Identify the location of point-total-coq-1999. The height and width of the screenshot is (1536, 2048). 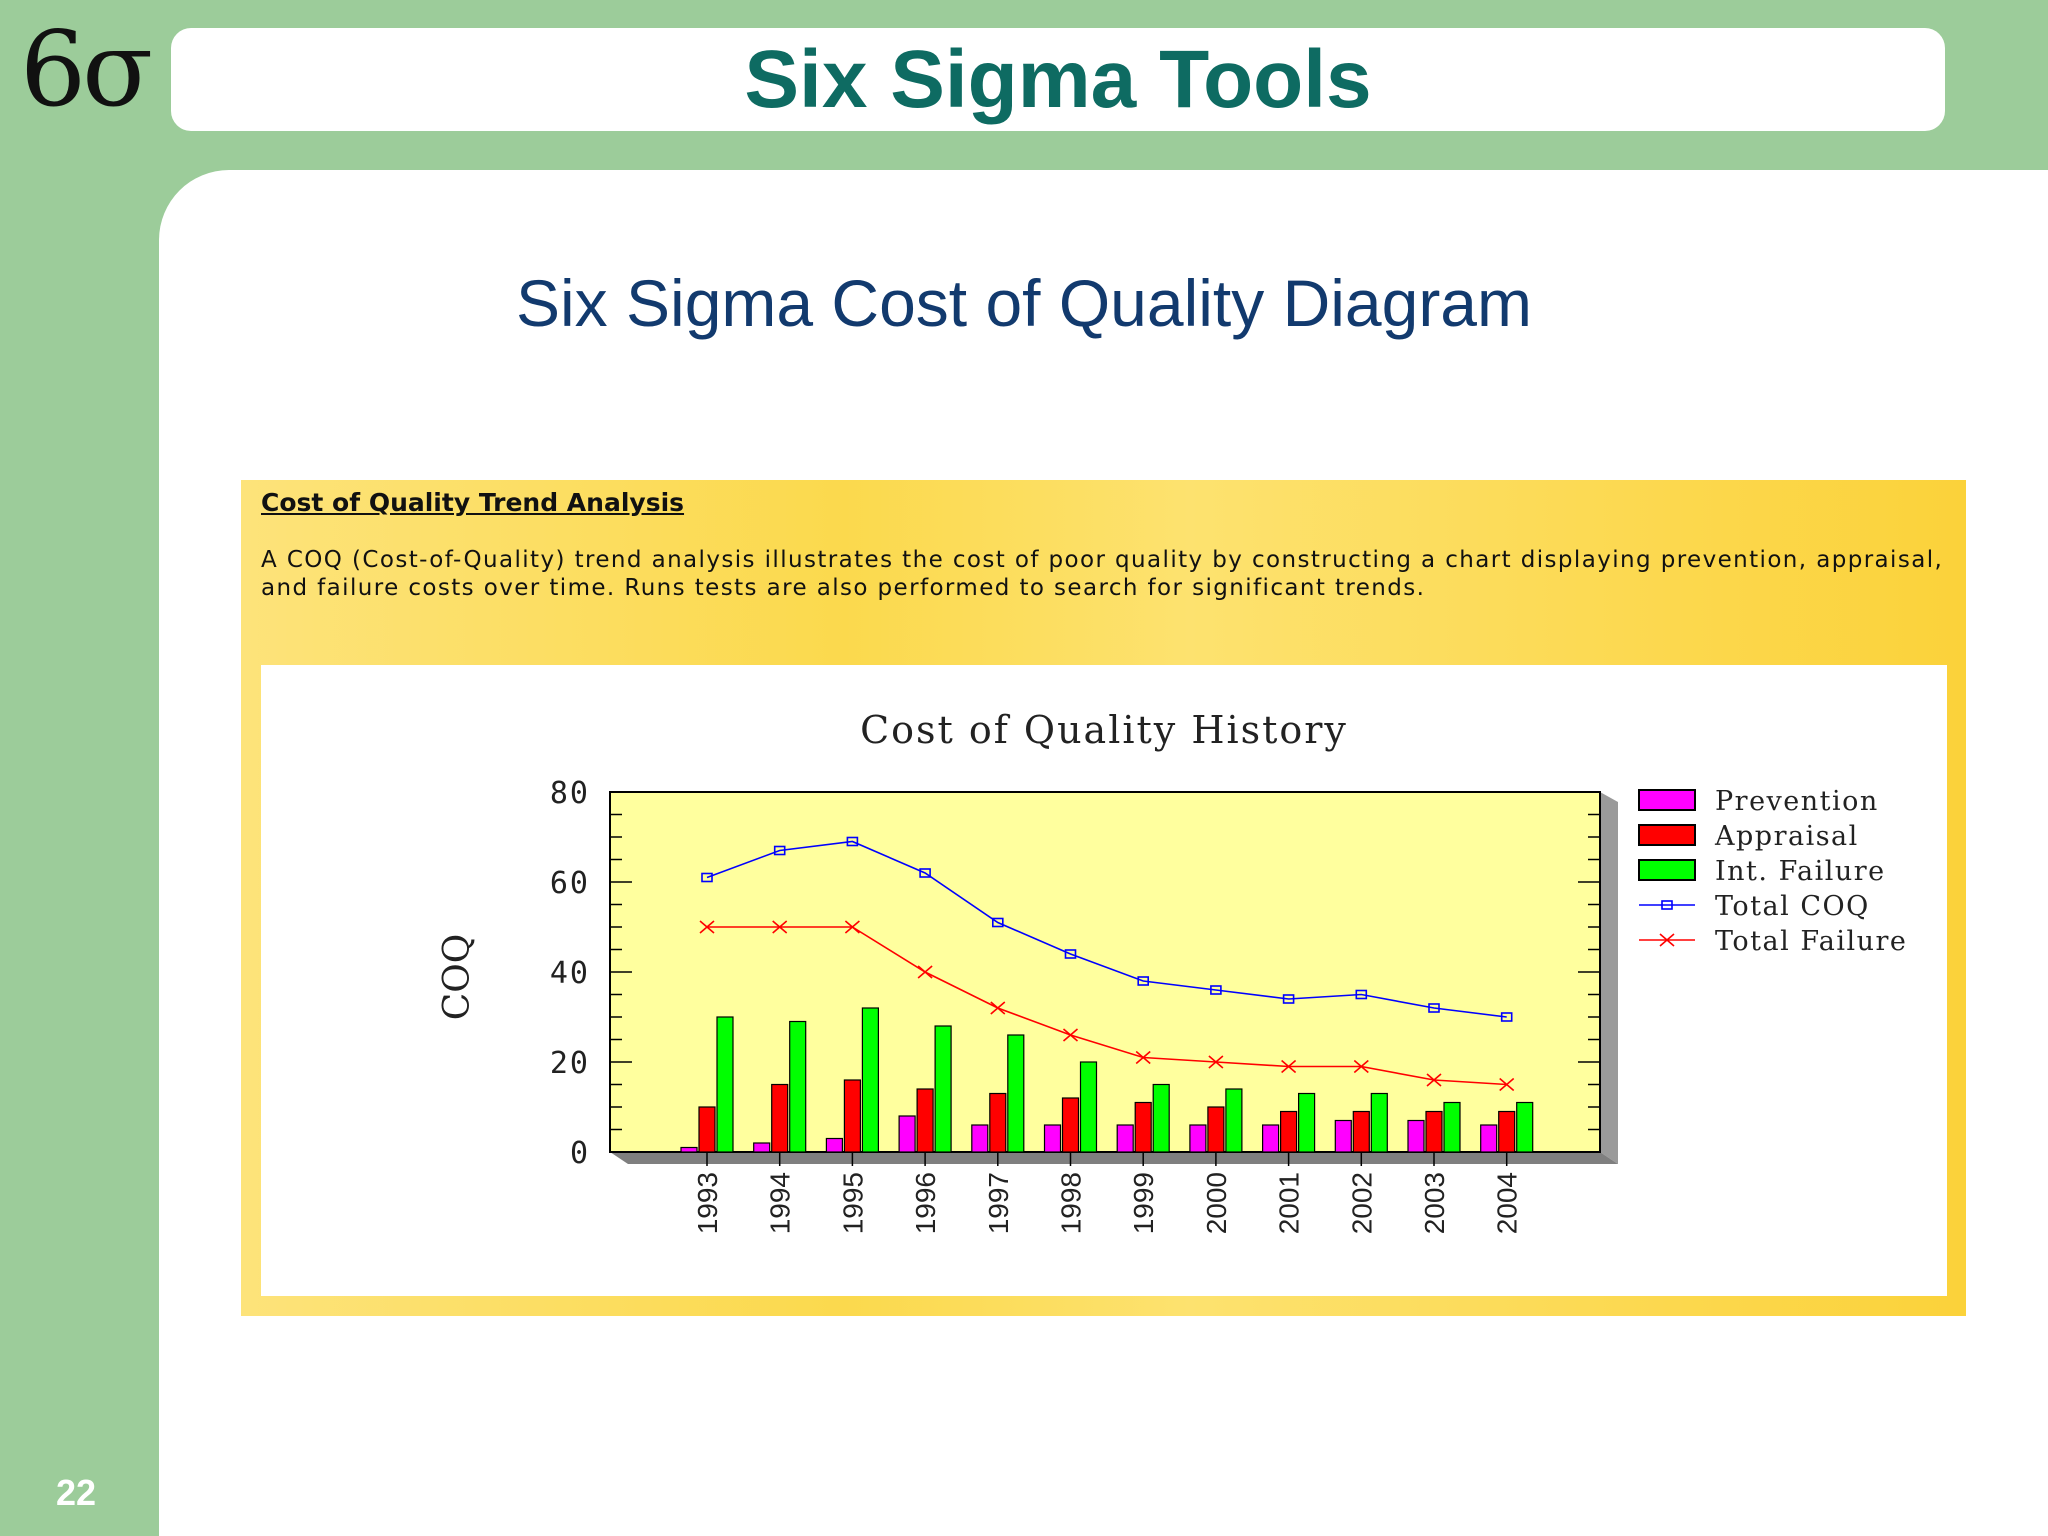
(1143, 981).